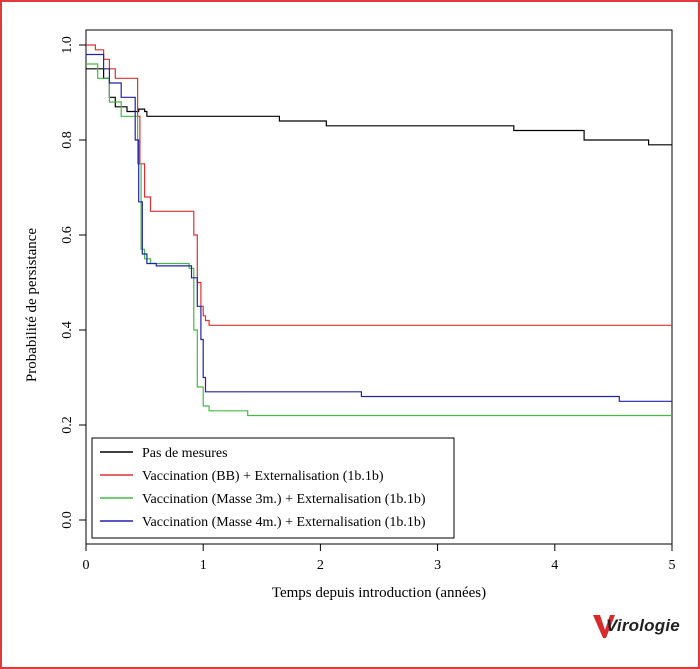 Image resolution: width=700 pixels, height=669 pixels. Describe the element at coordinates (67, 425) in the screenshot. I see `y-tick-label: 0.2` at that location.